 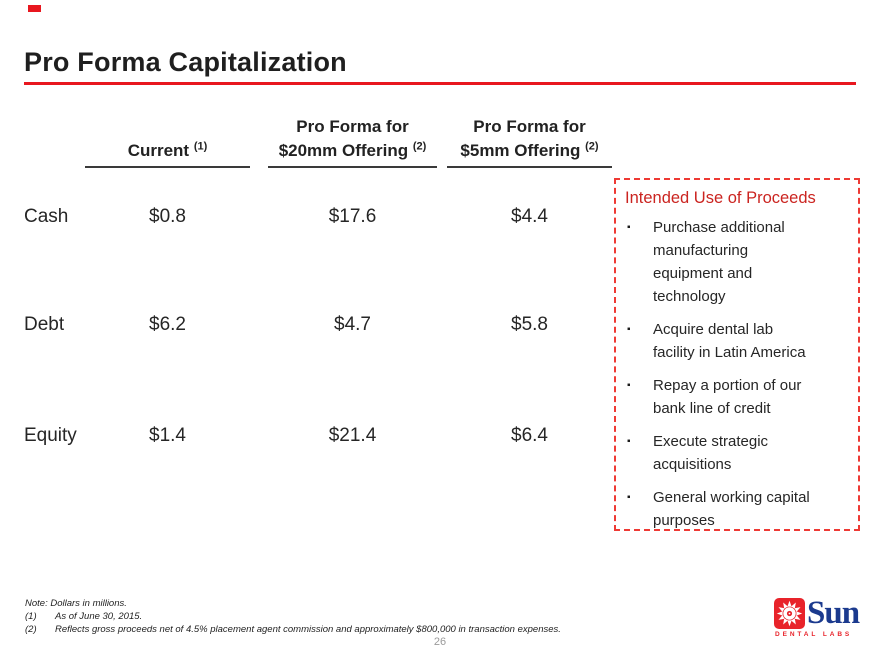 What do you see at coordinates (158, 150) in the screenshot?
I see `column-header-label: Current` at bounding box center [158, 150].